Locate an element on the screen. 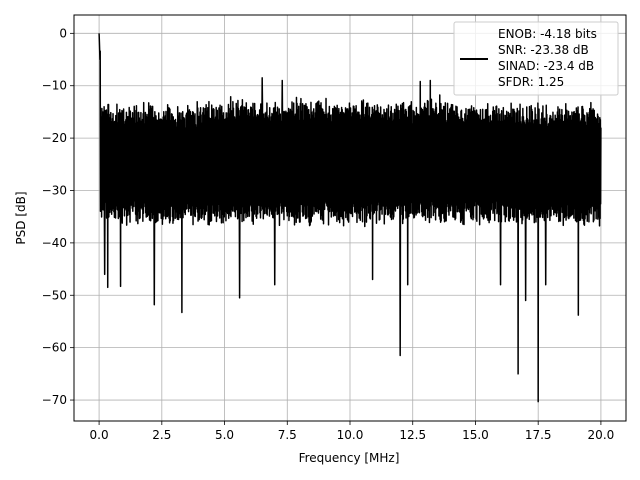  legend-entry-sfdr: SFDR: 1.25 is located at coordinates (531, 82).